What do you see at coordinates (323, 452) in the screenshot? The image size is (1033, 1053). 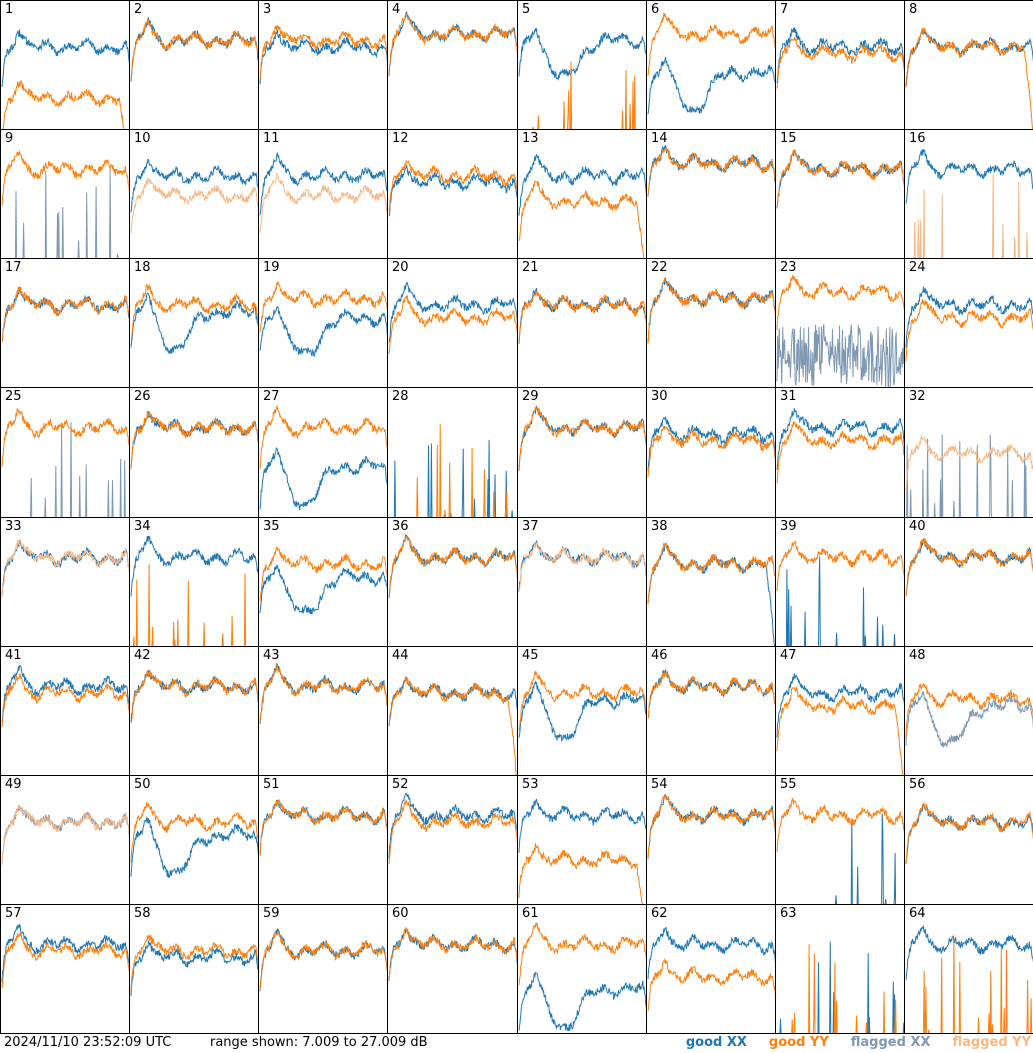 I see `spectrum-panel: 27` at bounding box center [323, 452].